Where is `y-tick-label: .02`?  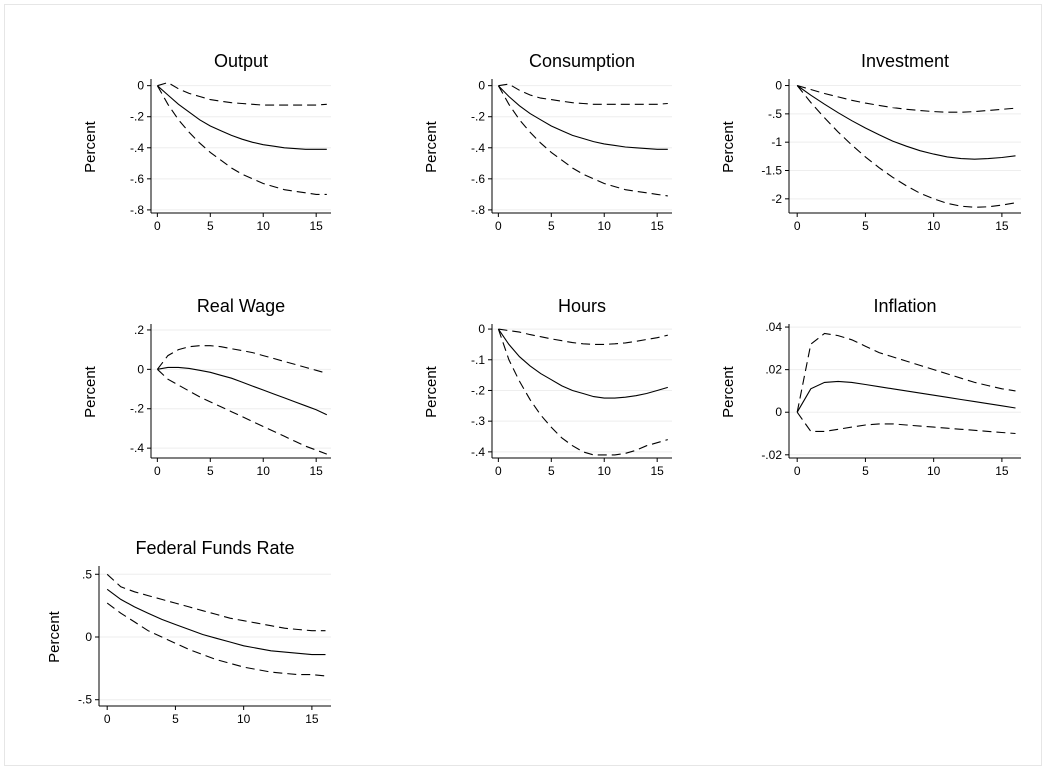
y-tick-label: .02 is located at coordinates (773, 370).